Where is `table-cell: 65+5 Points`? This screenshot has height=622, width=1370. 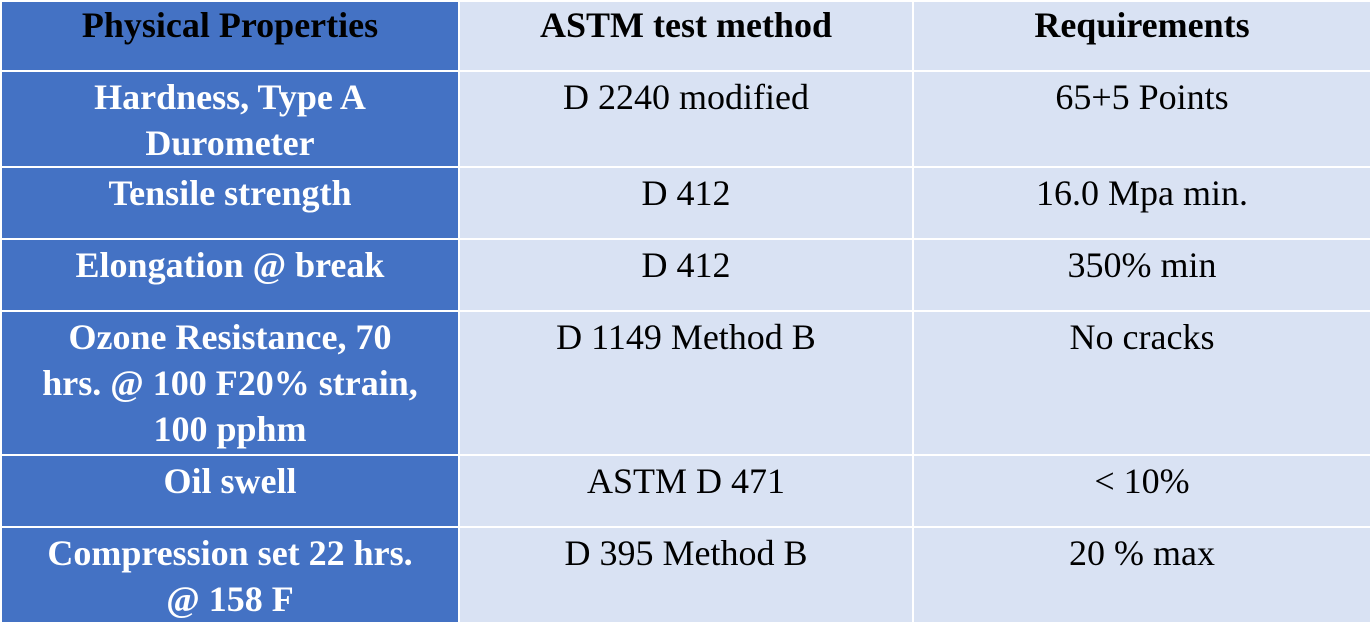
table-cell: 65+5 Points is located at coordinates (1141, 119).